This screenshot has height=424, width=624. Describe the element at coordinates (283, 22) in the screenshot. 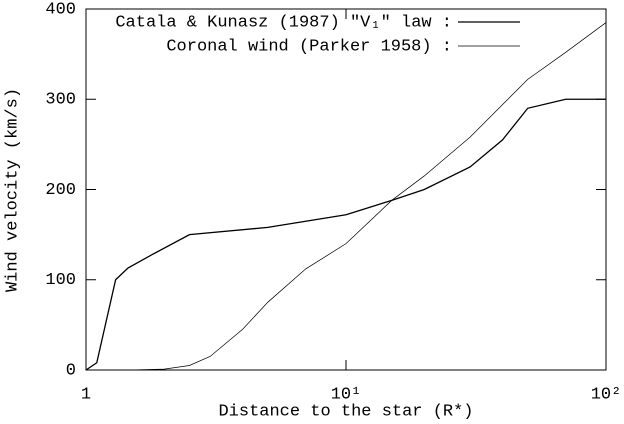

I see `legend-label: Catala & Kunasz (1987) ″V₁″ law :` at that location.